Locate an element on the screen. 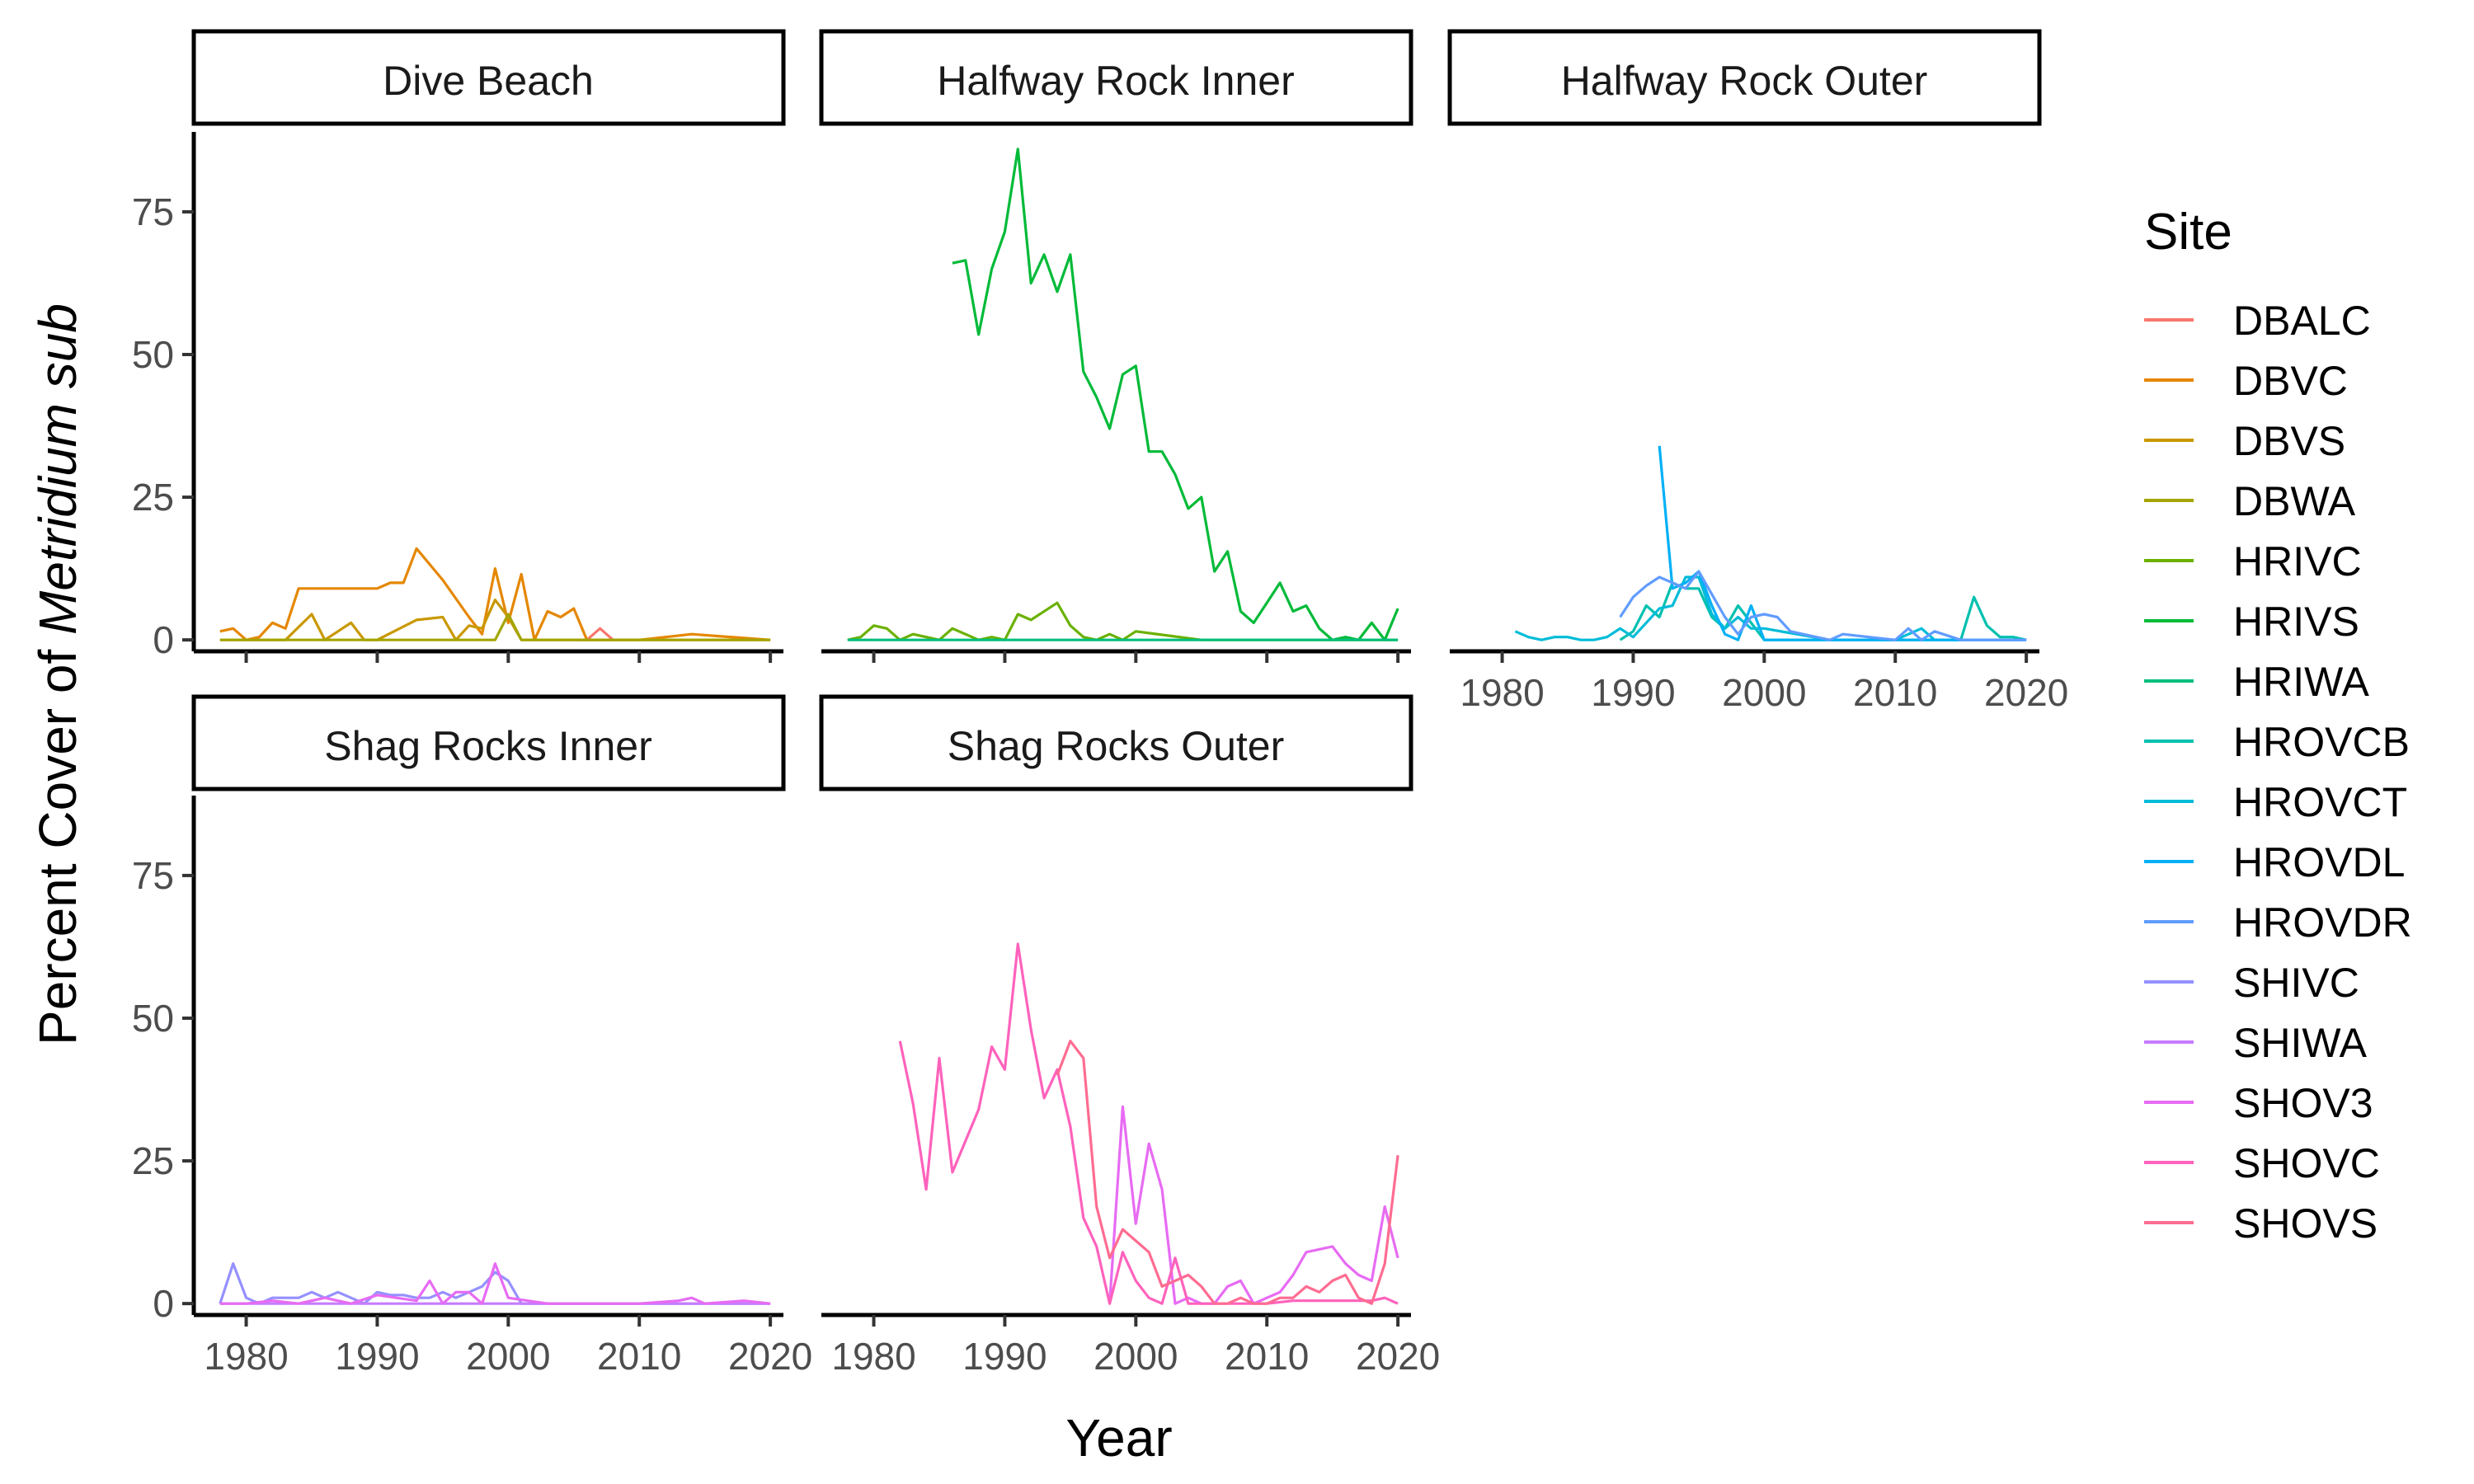 Image resolution: width=2474 pixels, height=1484 pixels. plot-area is located at coordinates (1116, 405).